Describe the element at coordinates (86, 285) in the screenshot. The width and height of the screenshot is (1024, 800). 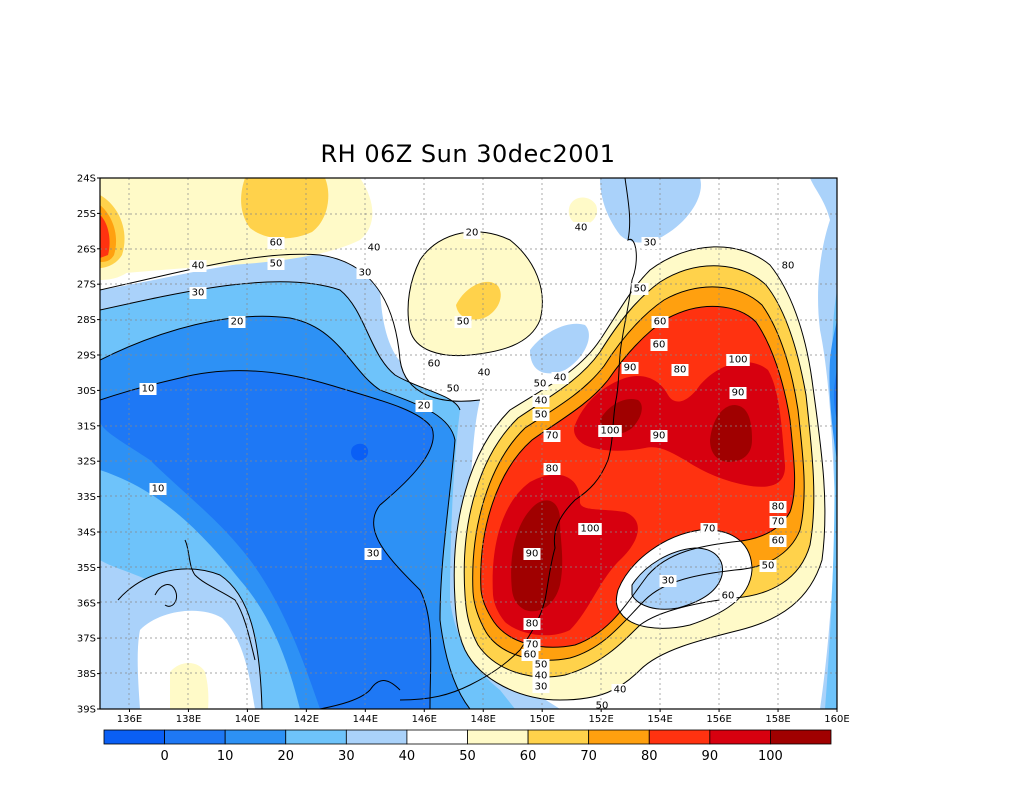
I see `lat-tick-label: 27S` at that location.